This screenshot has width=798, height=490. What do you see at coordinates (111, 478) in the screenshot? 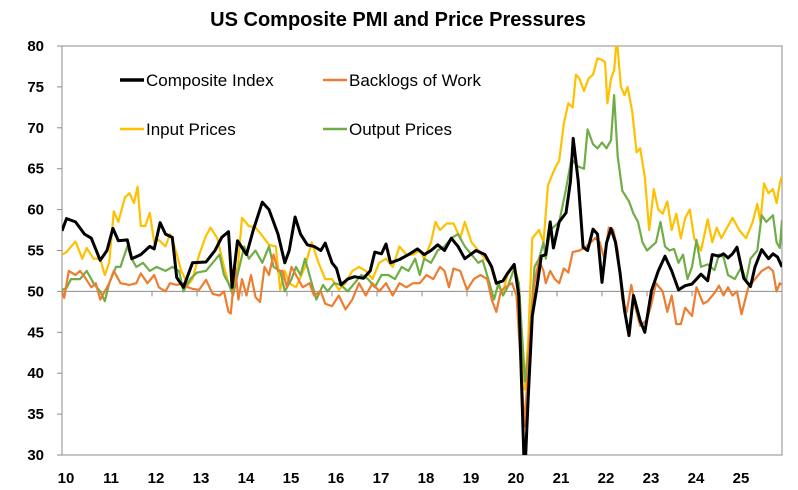
I see `x-tick-label: 11` at bounding box center [111, 478].